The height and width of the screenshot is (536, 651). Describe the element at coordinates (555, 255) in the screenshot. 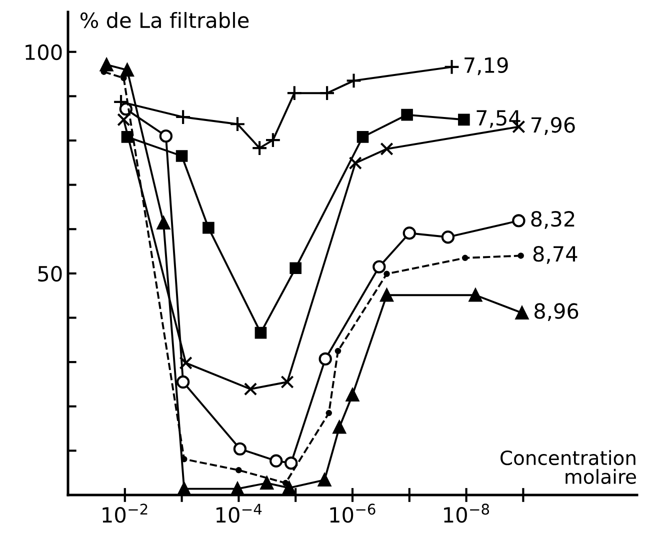

I see `series-label: 8,74` at that location.